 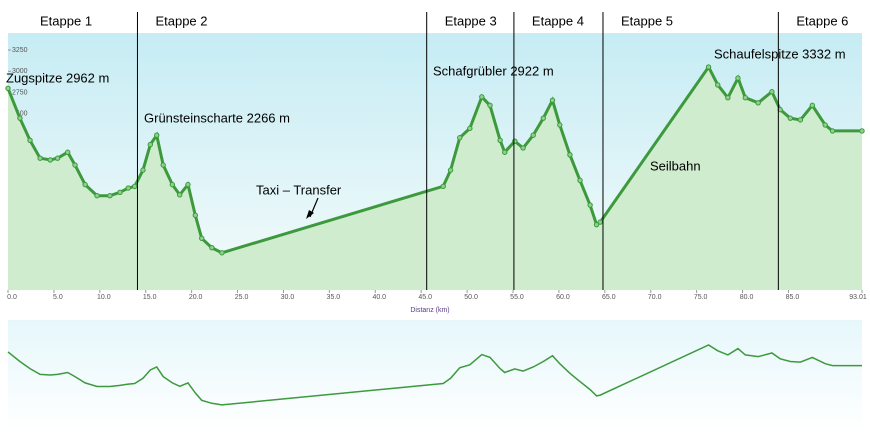 I want to click on x-tick-label: 55.0, so click(x=517, y=297).